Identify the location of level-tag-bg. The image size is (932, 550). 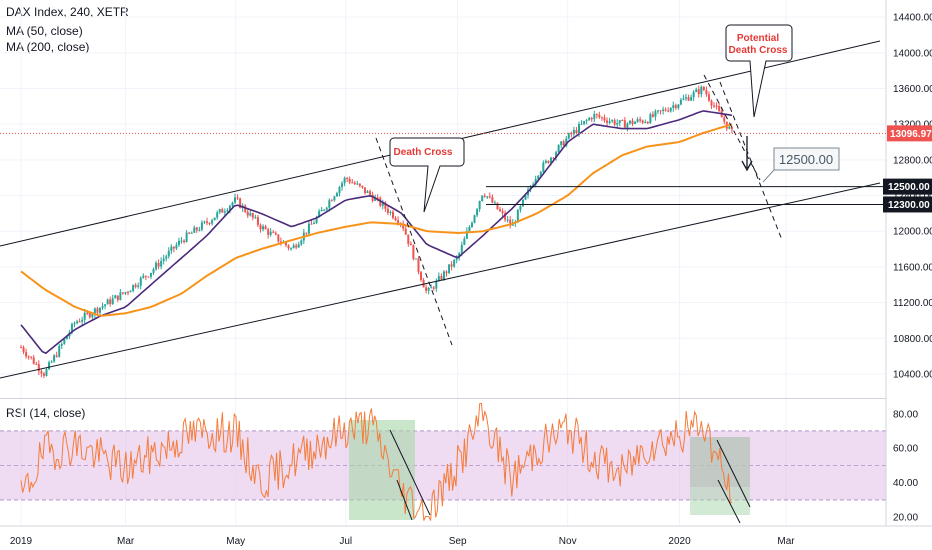
(907, 186).